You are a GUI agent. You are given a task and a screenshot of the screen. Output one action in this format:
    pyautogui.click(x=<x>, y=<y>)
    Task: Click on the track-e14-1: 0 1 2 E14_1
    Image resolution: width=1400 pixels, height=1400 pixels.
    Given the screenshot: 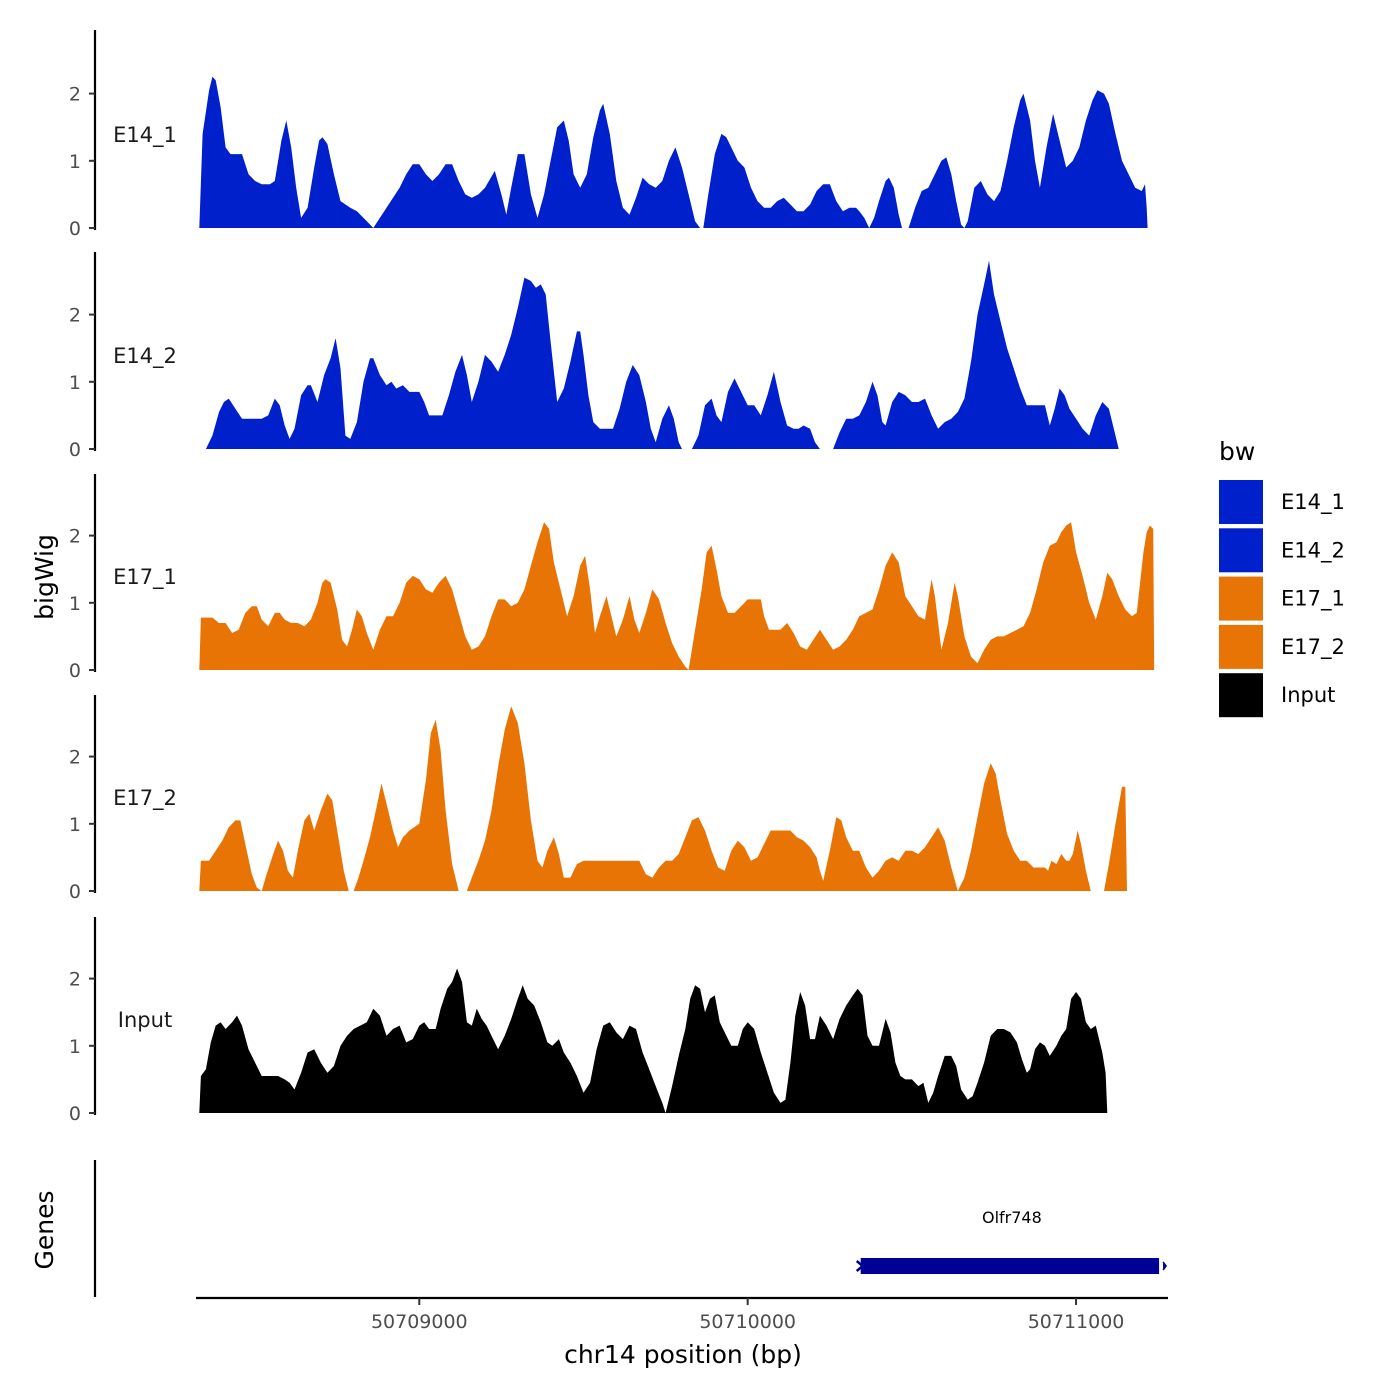 What is the action you would take?
    pyautogui.click(x=608, y=135)
    